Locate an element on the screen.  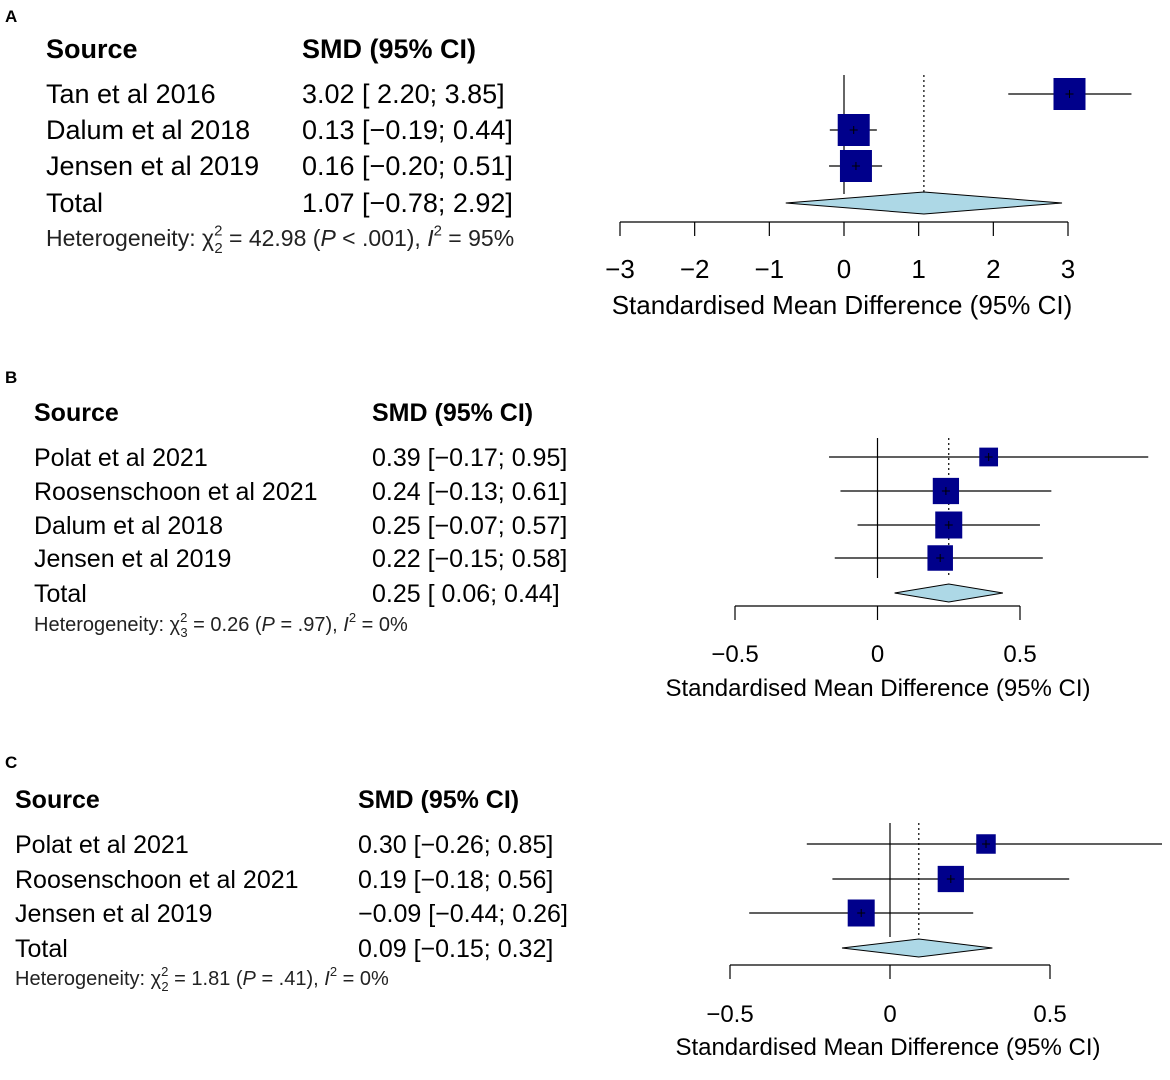
x-tick-label: 1 is located at coordinates (918, 269).